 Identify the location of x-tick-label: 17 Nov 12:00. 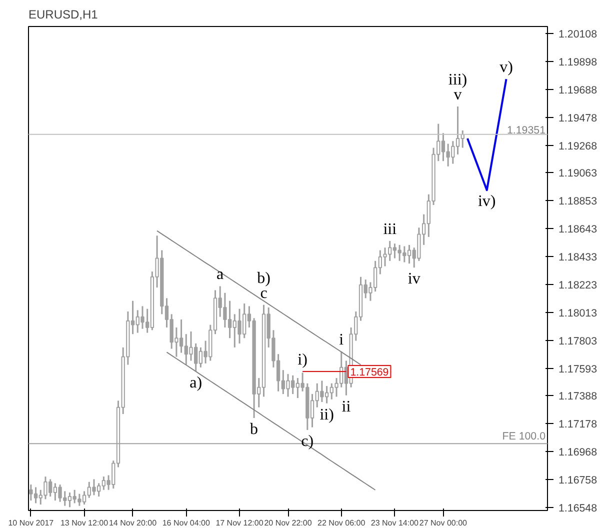
(240, 523).